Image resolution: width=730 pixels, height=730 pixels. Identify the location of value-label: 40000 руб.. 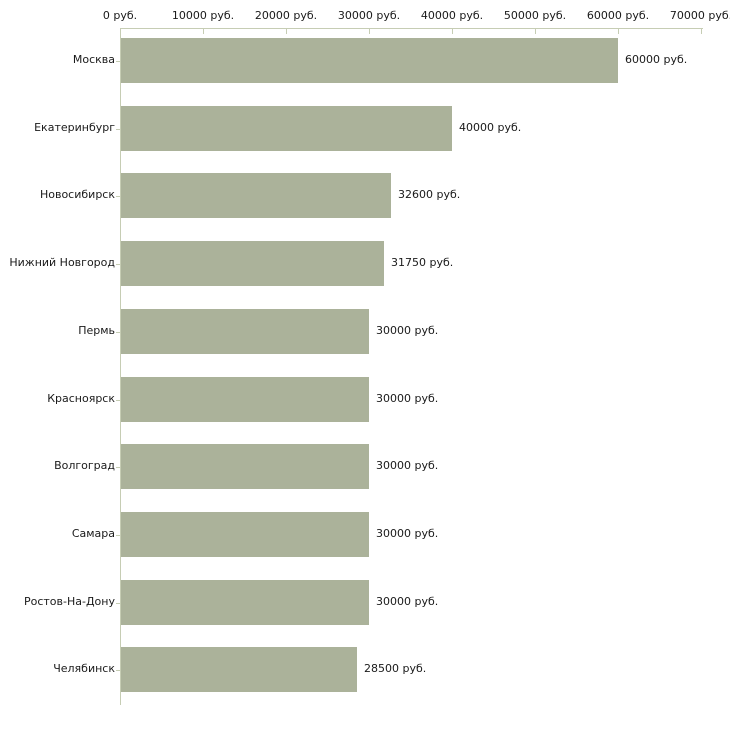
(490, 127).